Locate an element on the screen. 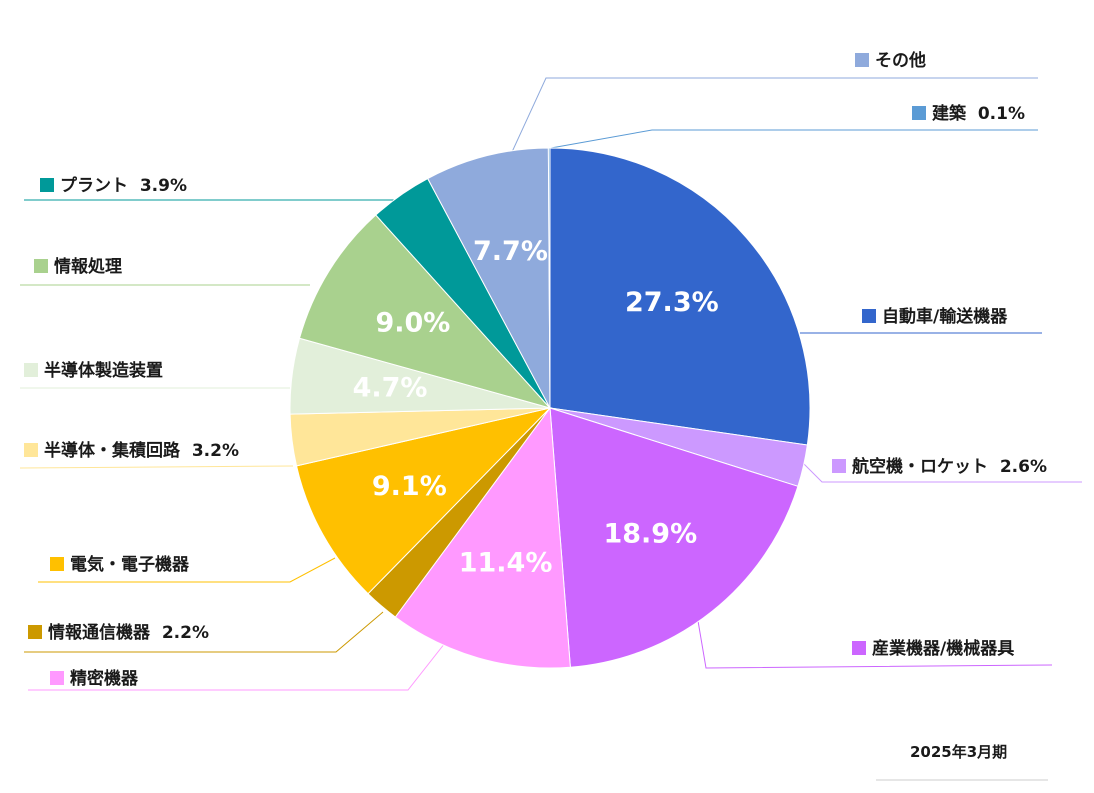 This screenshot has width=1094, height=793. slice-10-value-label: 7.7% is located at coordinates (510, 251).